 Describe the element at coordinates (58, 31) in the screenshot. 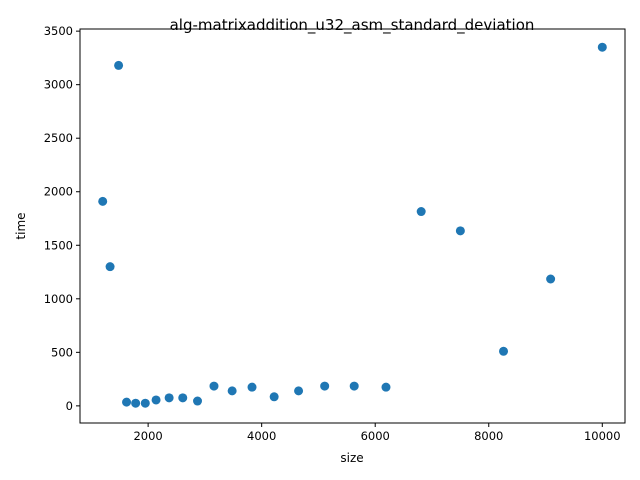

I see `y-tick-label: 3500` at that location.